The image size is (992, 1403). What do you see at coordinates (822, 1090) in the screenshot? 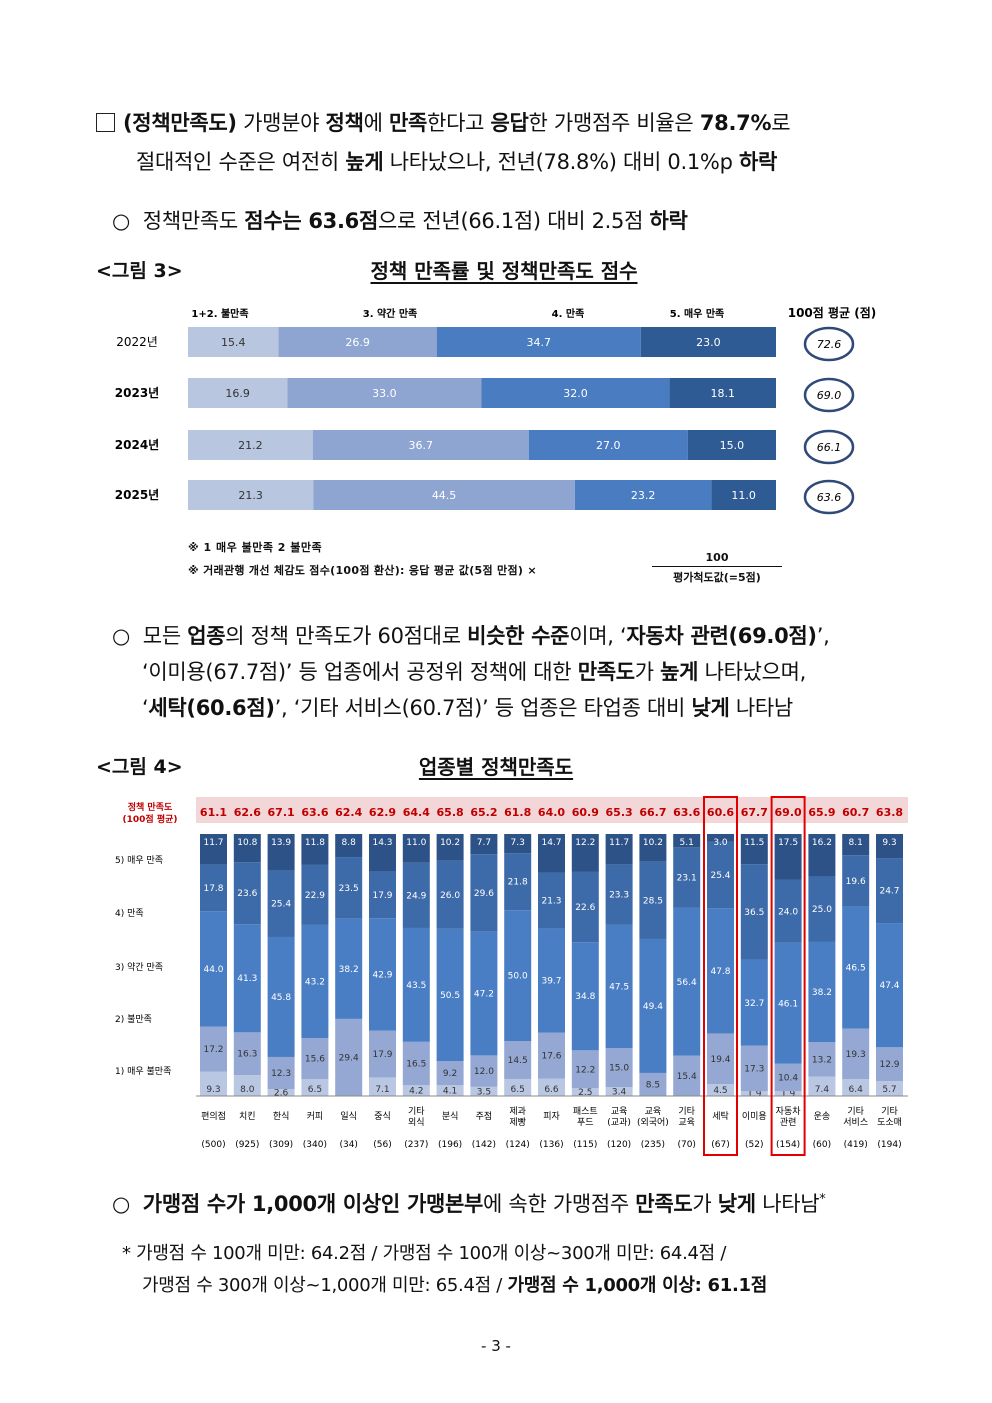
I see `bar-value-label: 7.4` at bounding box center [822, 1090].